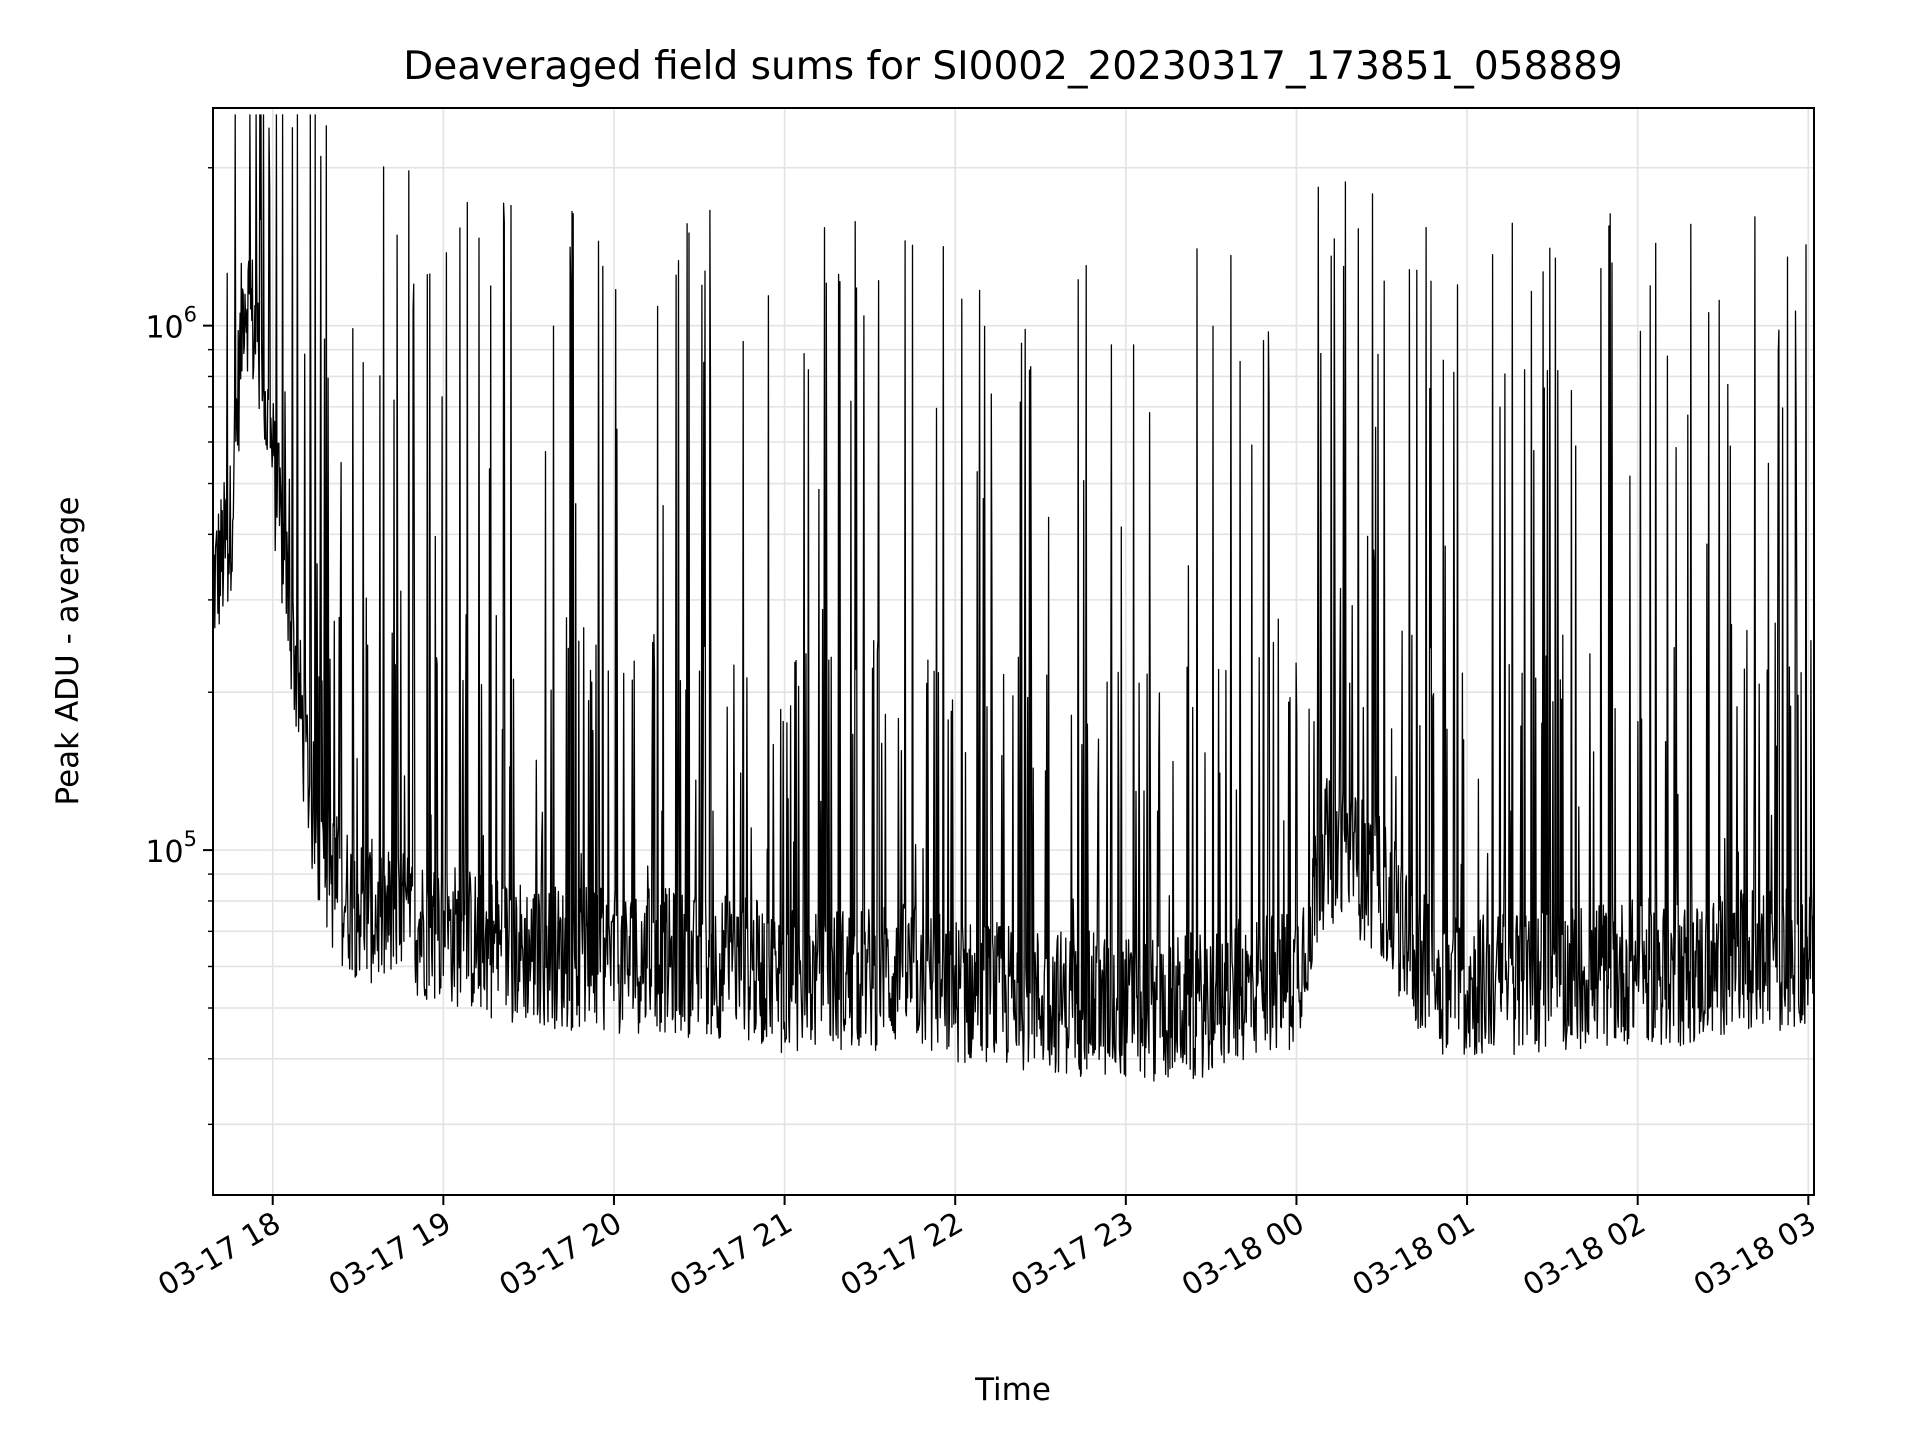 The image size is (1920, 1440). I want to click on x-tick-label: 03-18 01, so click(1414, 1255).